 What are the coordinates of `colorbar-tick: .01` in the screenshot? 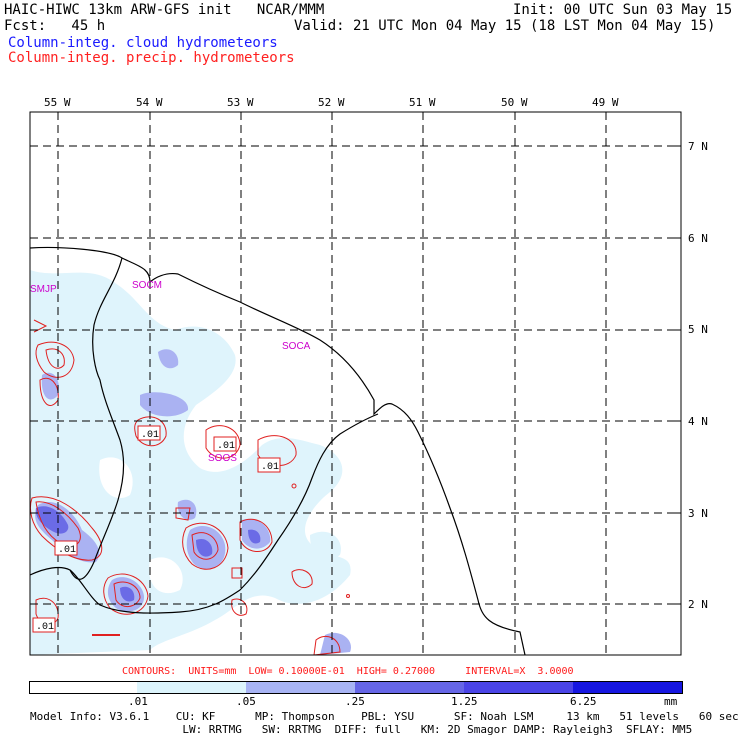 It's located at (138, 701).